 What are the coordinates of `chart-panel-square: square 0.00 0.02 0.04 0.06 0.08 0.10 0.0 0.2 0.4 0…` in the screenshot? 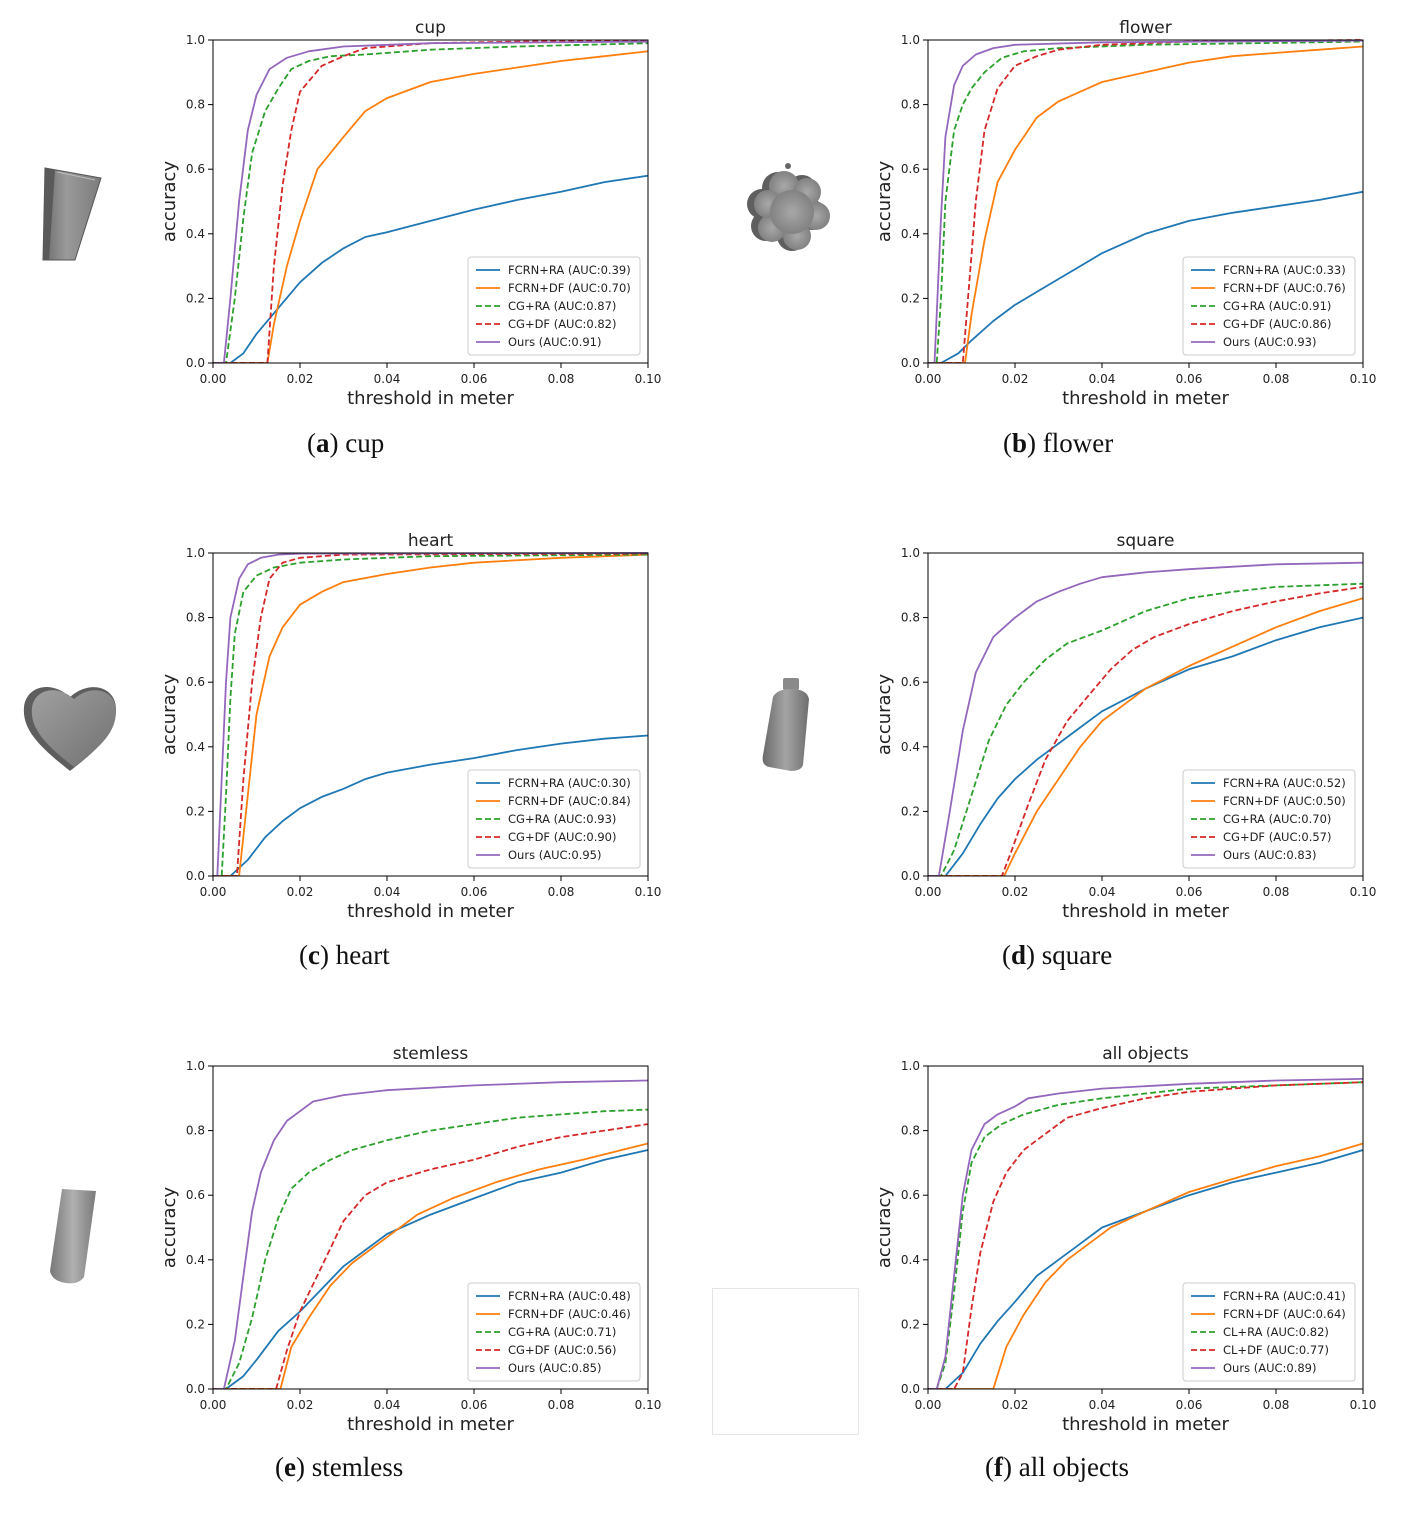 It's located at (1133, 775).